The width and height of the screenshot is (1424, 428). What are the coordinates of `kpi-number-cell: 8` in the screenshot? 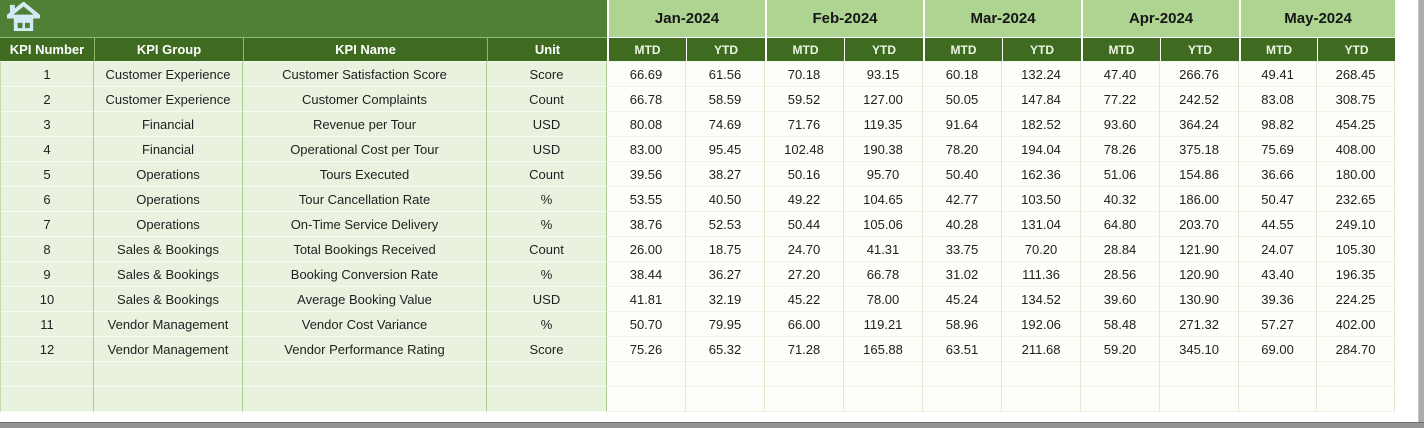 It's located at (47, 249).